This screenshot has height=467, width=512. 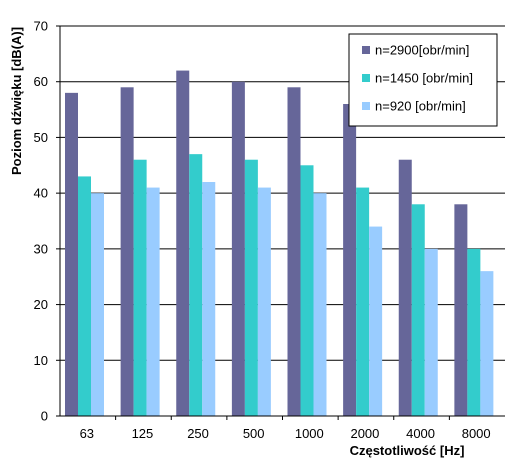 What do you see at coordinates (420, 433) in the screenshot?
I see `x-tick-label: 4000` at bounding box center [420, 433].